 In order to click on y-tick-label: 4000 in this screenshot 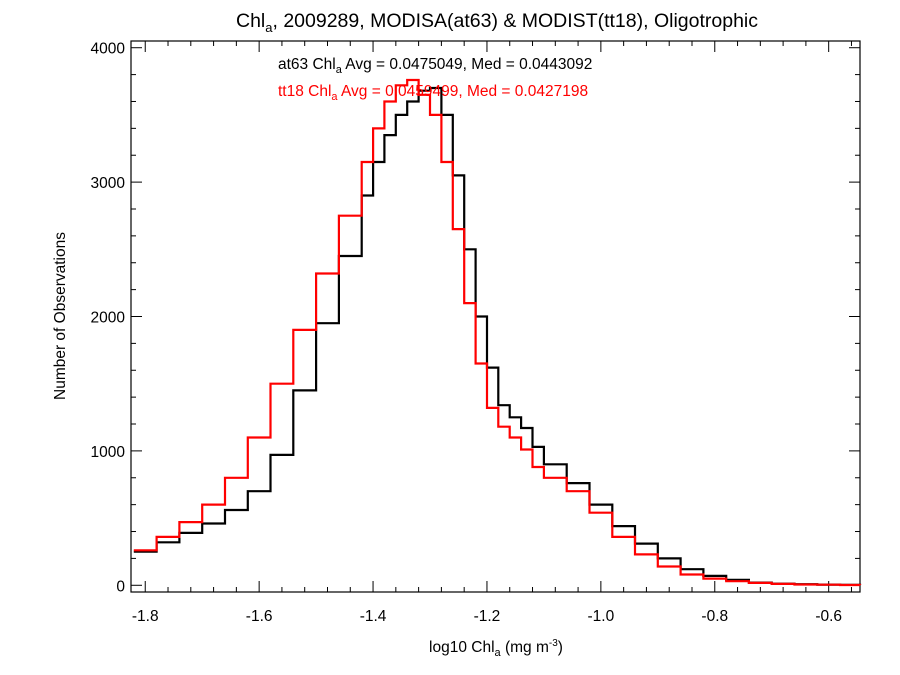, I will do `click(108, 49)`.